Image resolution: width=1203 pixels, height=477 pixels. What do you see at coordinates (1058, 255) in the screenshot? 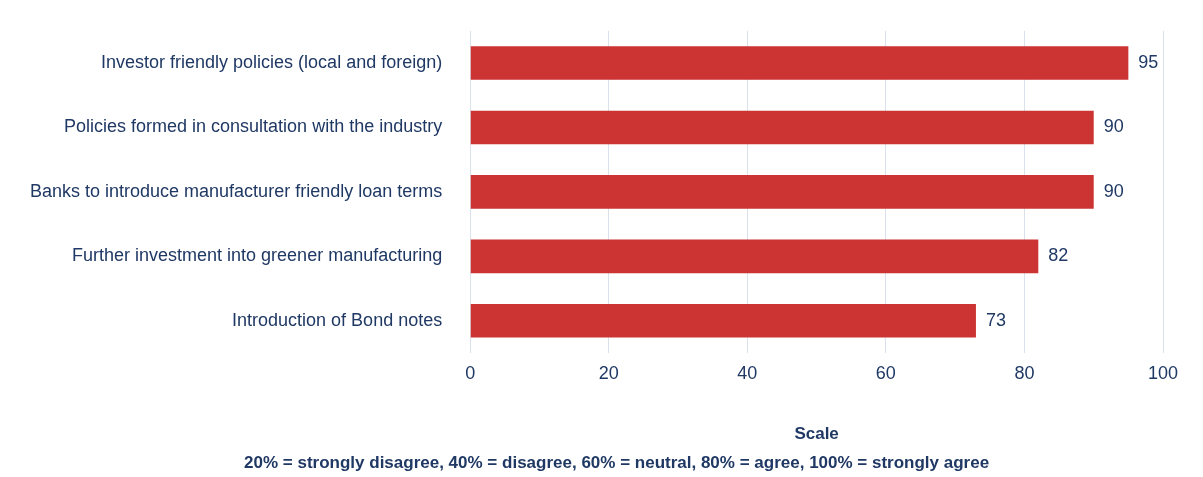
I see `data-label: 82` at bounding box center [1058, 255].